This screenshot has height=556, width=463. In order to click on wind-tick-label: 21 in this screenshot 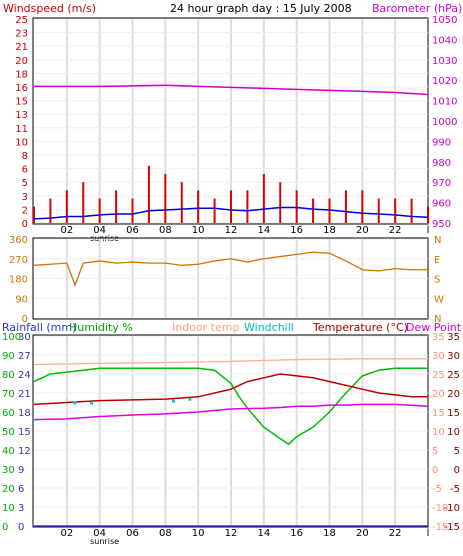, I will do `click(21, 47)`.